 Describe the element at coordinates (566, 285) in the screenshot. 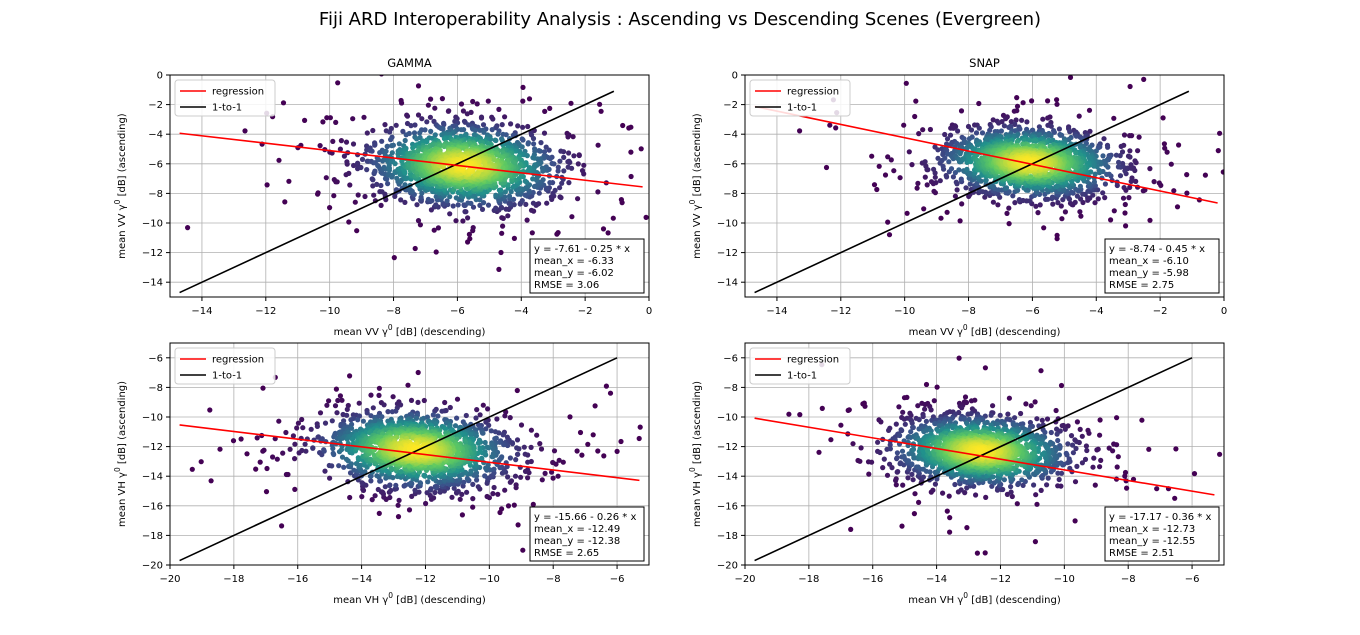

I see `stats-line: RMSE = 3.06` at that location.